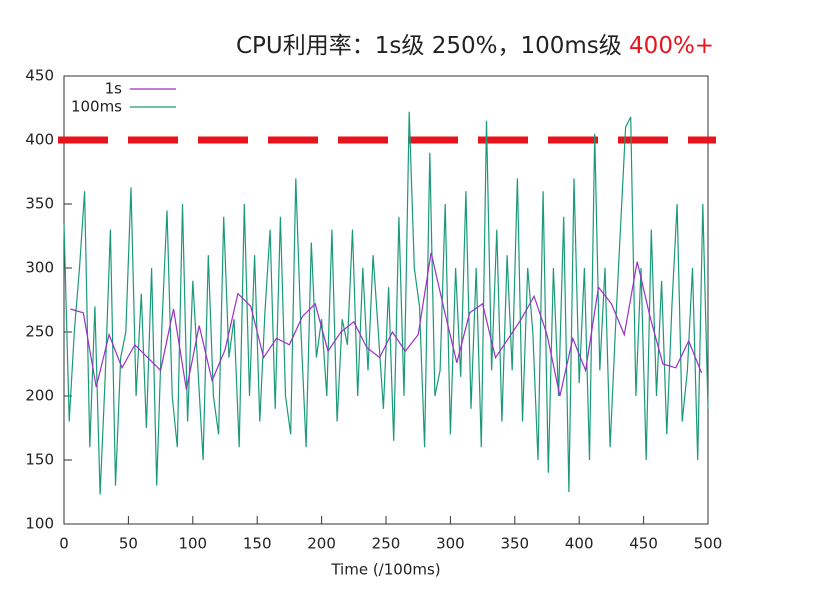  Describe the element at coordinates (39, 204) in the screenshot. I see `y-tick-label: 350` at that location.